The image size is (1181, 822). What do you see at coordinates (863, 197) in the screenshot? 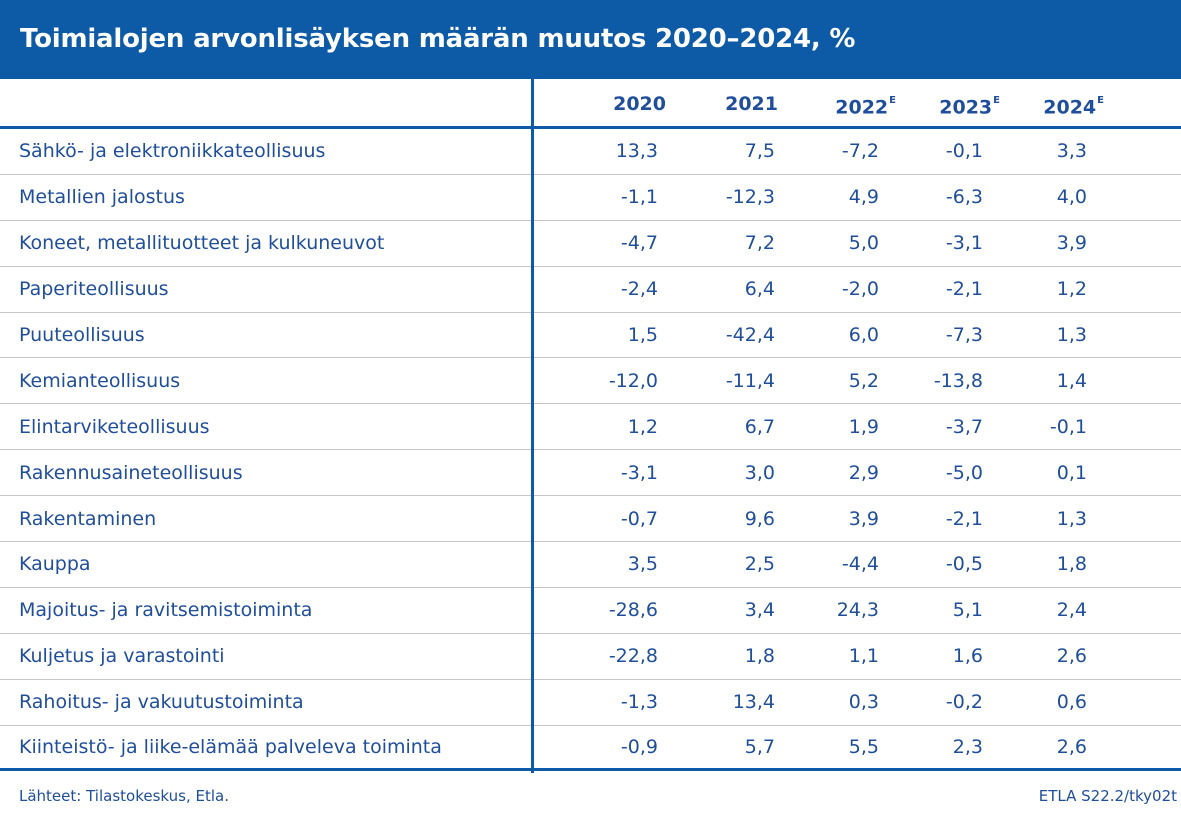
I see `value-cell: 4,9` at bounding box center [863, 197].